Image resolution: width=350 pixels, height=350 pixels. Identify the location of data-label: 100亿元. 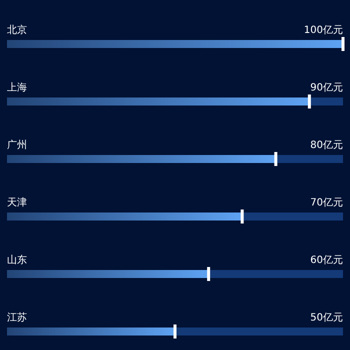
(323, 30).